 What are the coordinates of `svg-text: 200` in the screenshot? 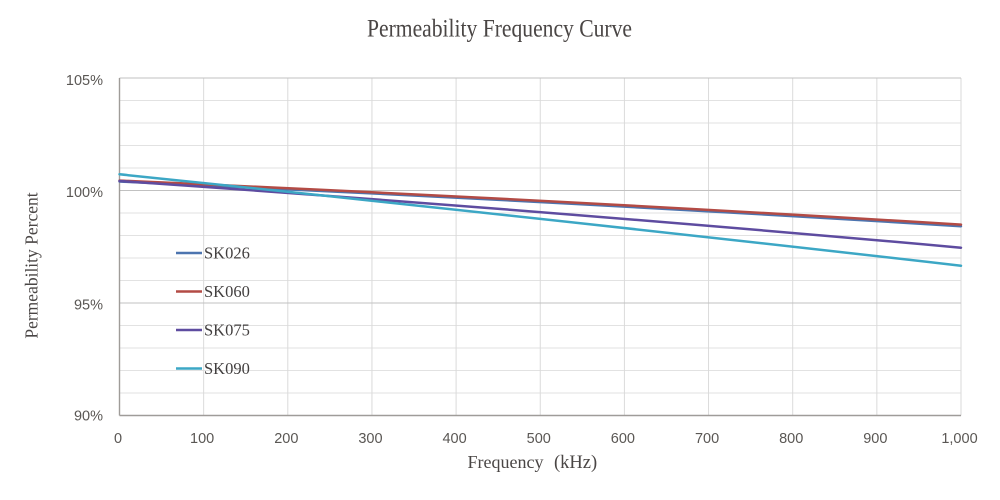 It's located at (286, 439).